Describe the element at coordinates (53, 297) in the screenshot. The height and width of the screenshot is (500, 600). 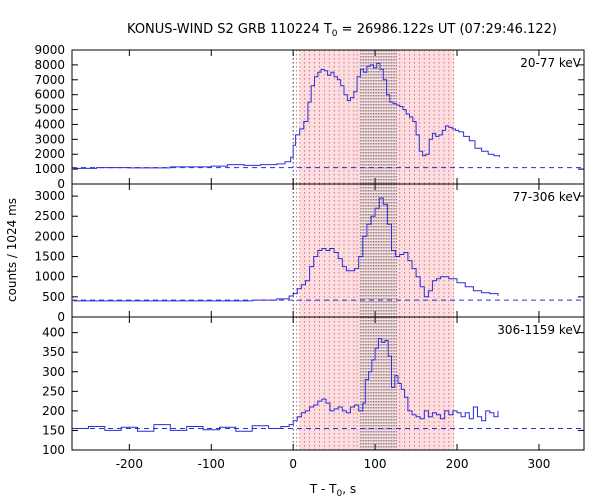
I see `y-tick-label: 500` at that location.